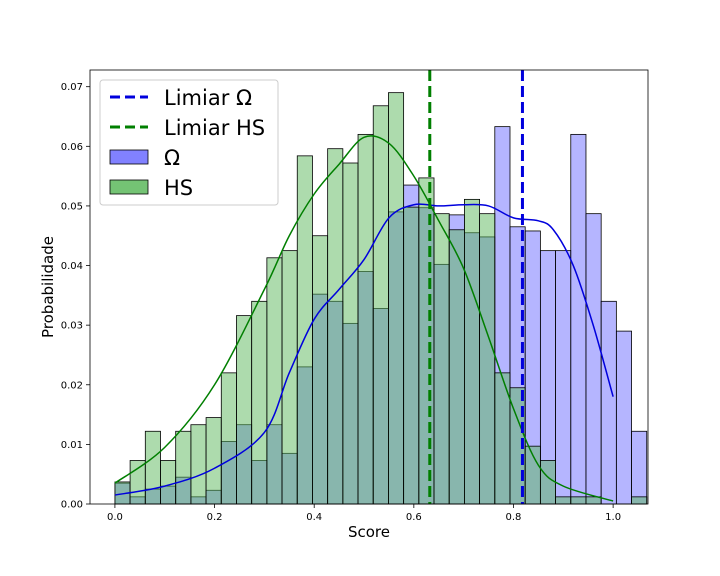  Describe the element at coordinates (115, 517) in the screenshot. I see `x-tick-label: 0.0` at that location.